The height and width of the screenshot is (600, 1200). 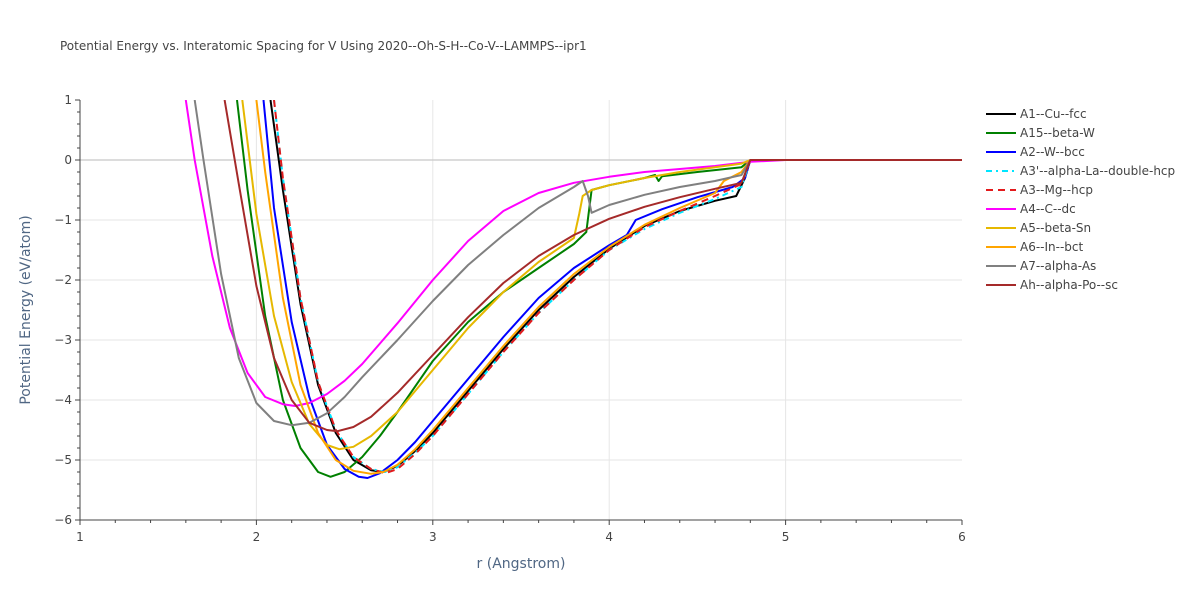 What do you see at coordinates (1055, 228) in the screenshot?
I see `legend-label-6: A5--beta-Sn` at bounding box center [1055, 228].